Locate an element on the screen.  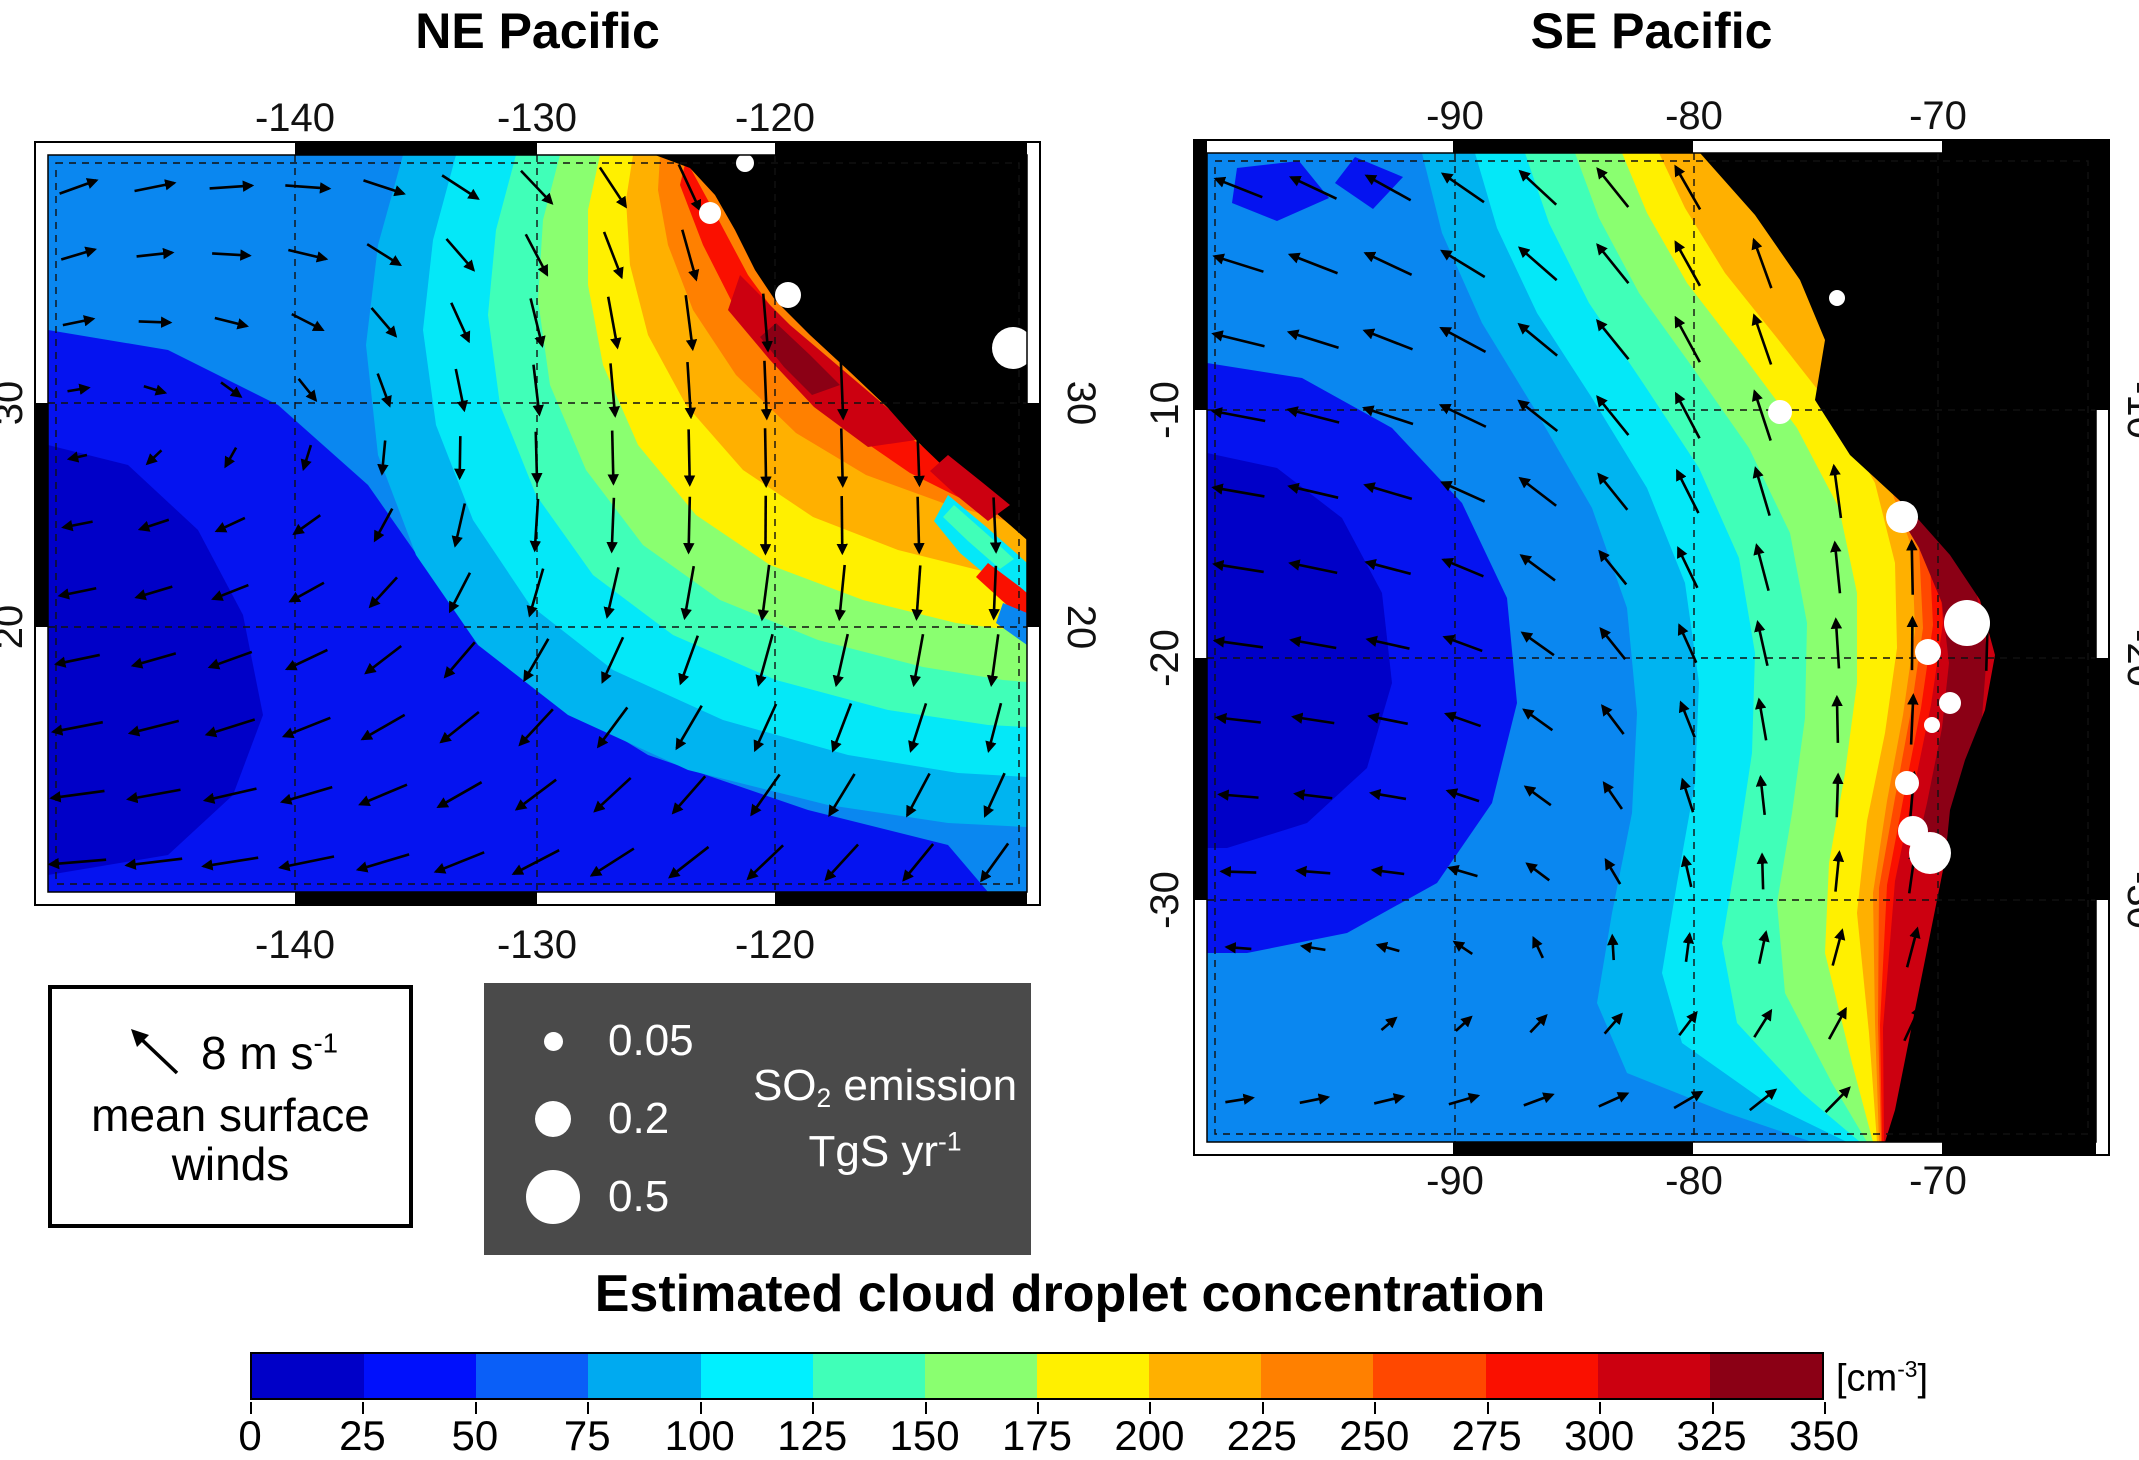
colorbar-tick-label: 275 is located at coordinates (1487, 1436).